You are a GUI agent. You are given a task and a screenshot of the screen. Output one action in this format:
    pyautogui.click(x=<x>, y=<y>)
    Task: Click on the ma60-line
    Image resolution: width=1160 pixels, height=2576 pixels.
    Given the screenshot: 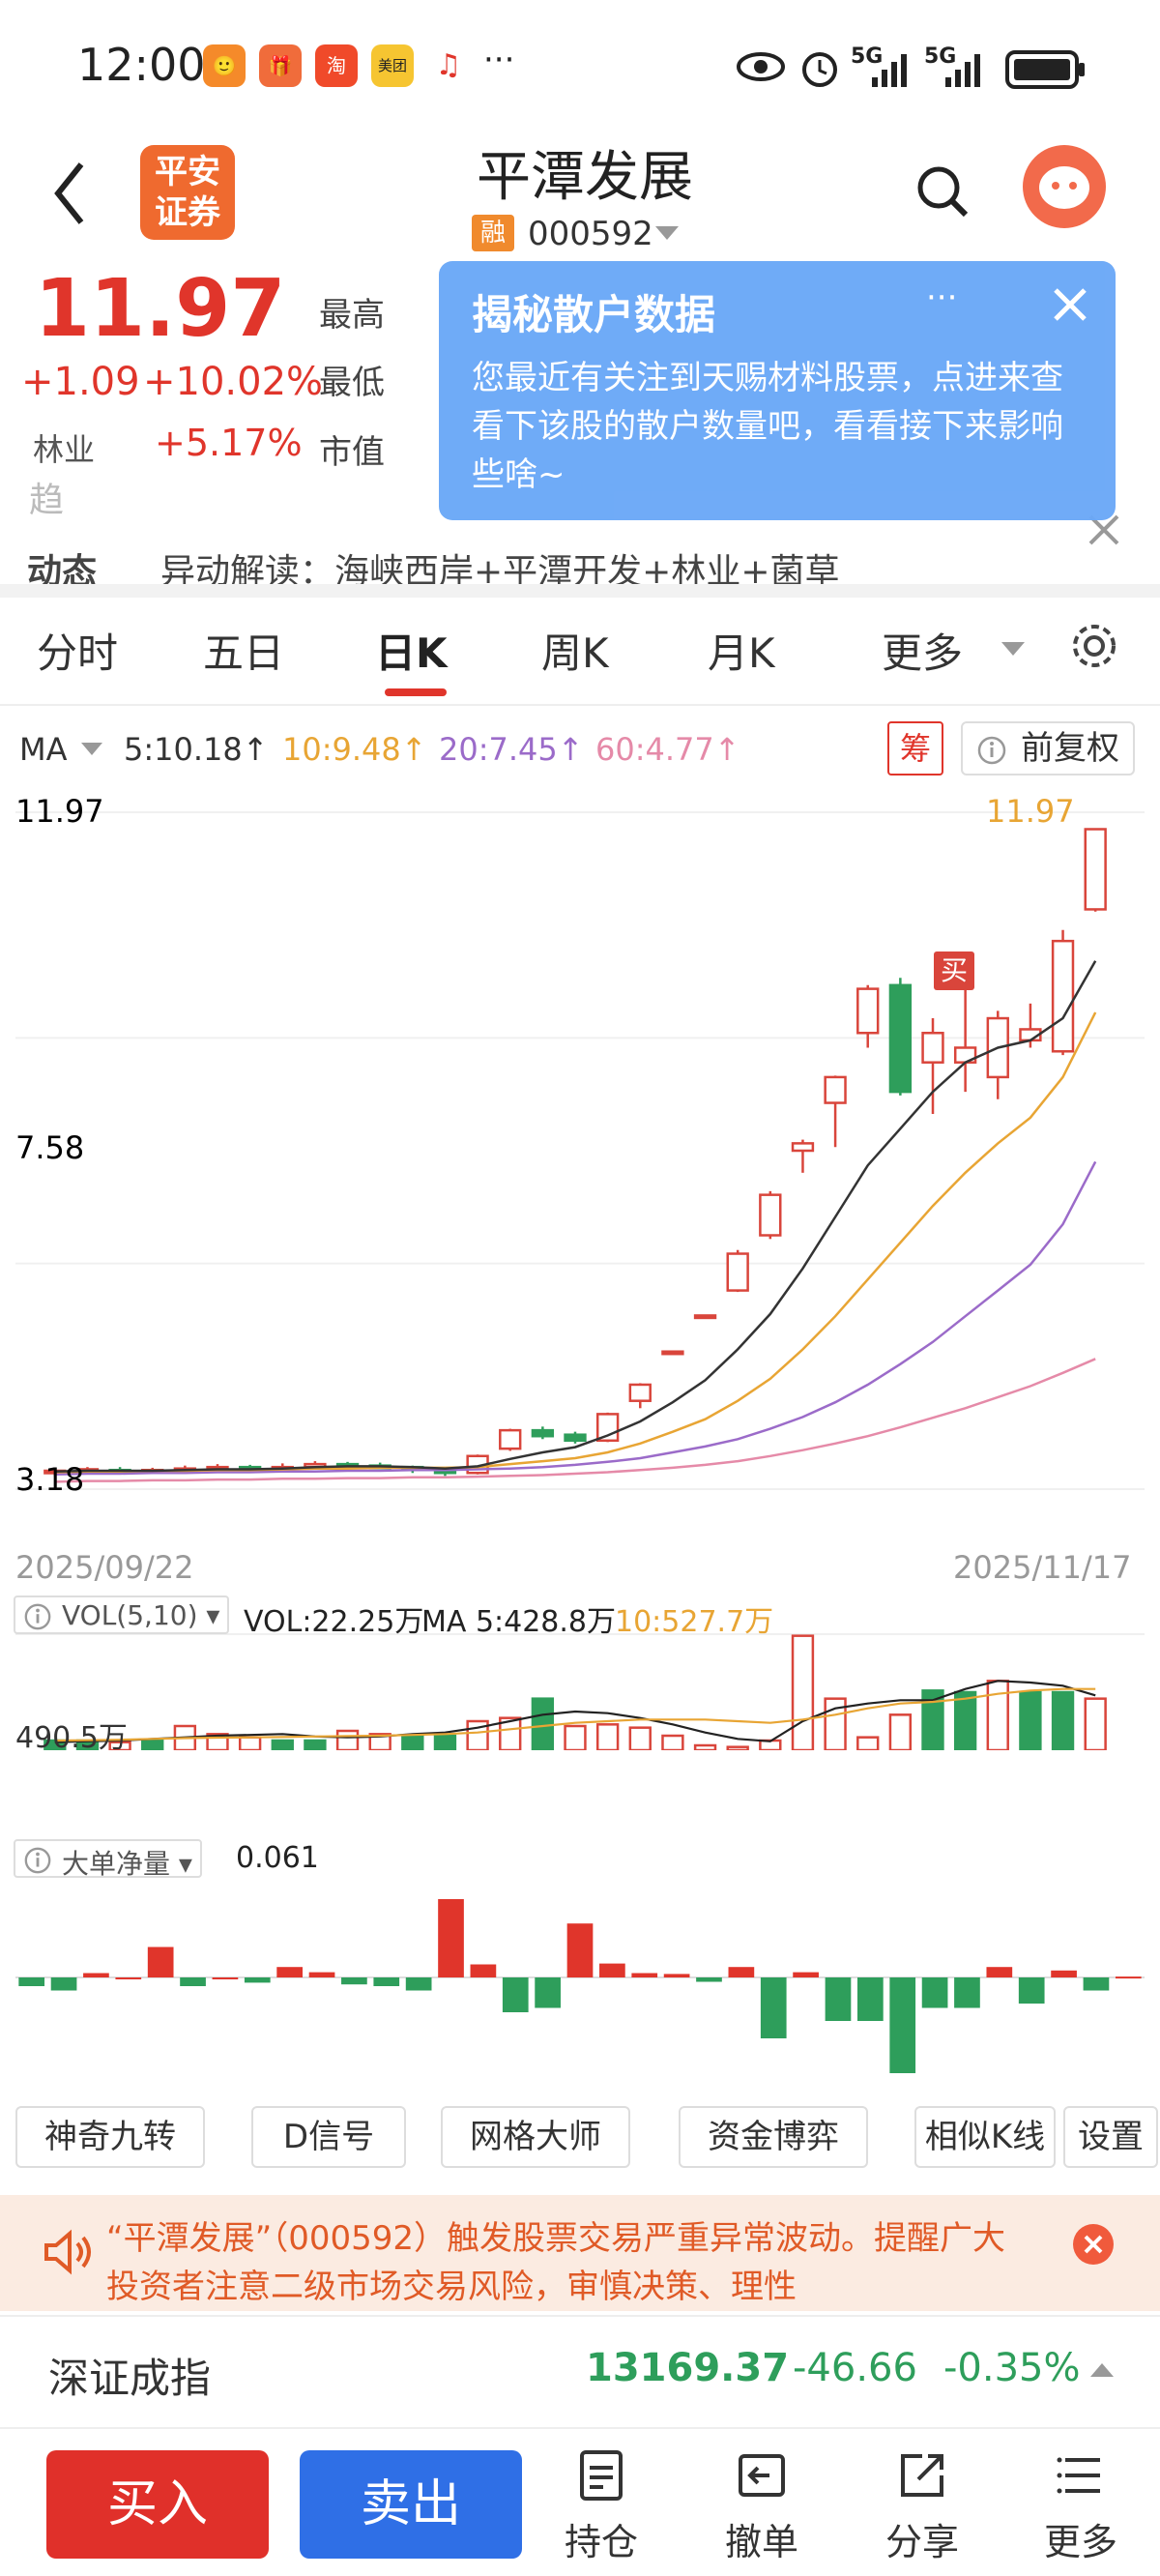 What is the action you would take?
    pyautogui.click(x=575, y=1420)
    